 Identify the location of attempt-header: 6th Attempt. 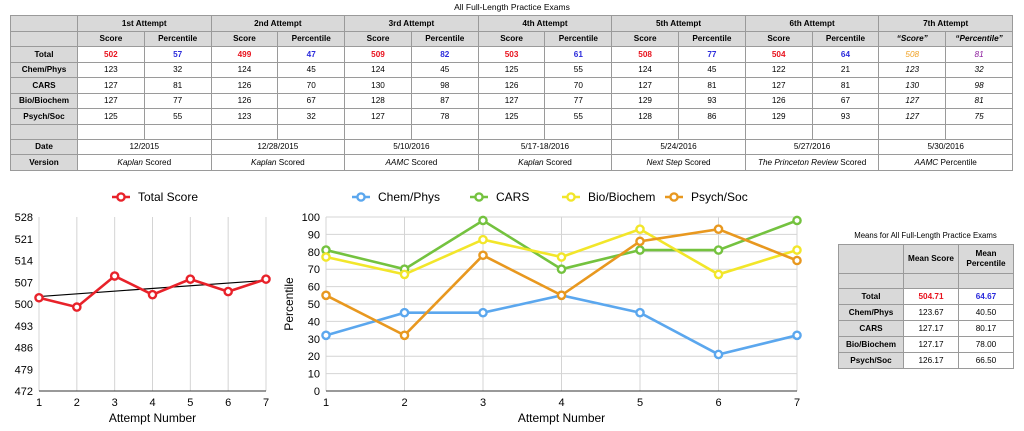
(812, 23).